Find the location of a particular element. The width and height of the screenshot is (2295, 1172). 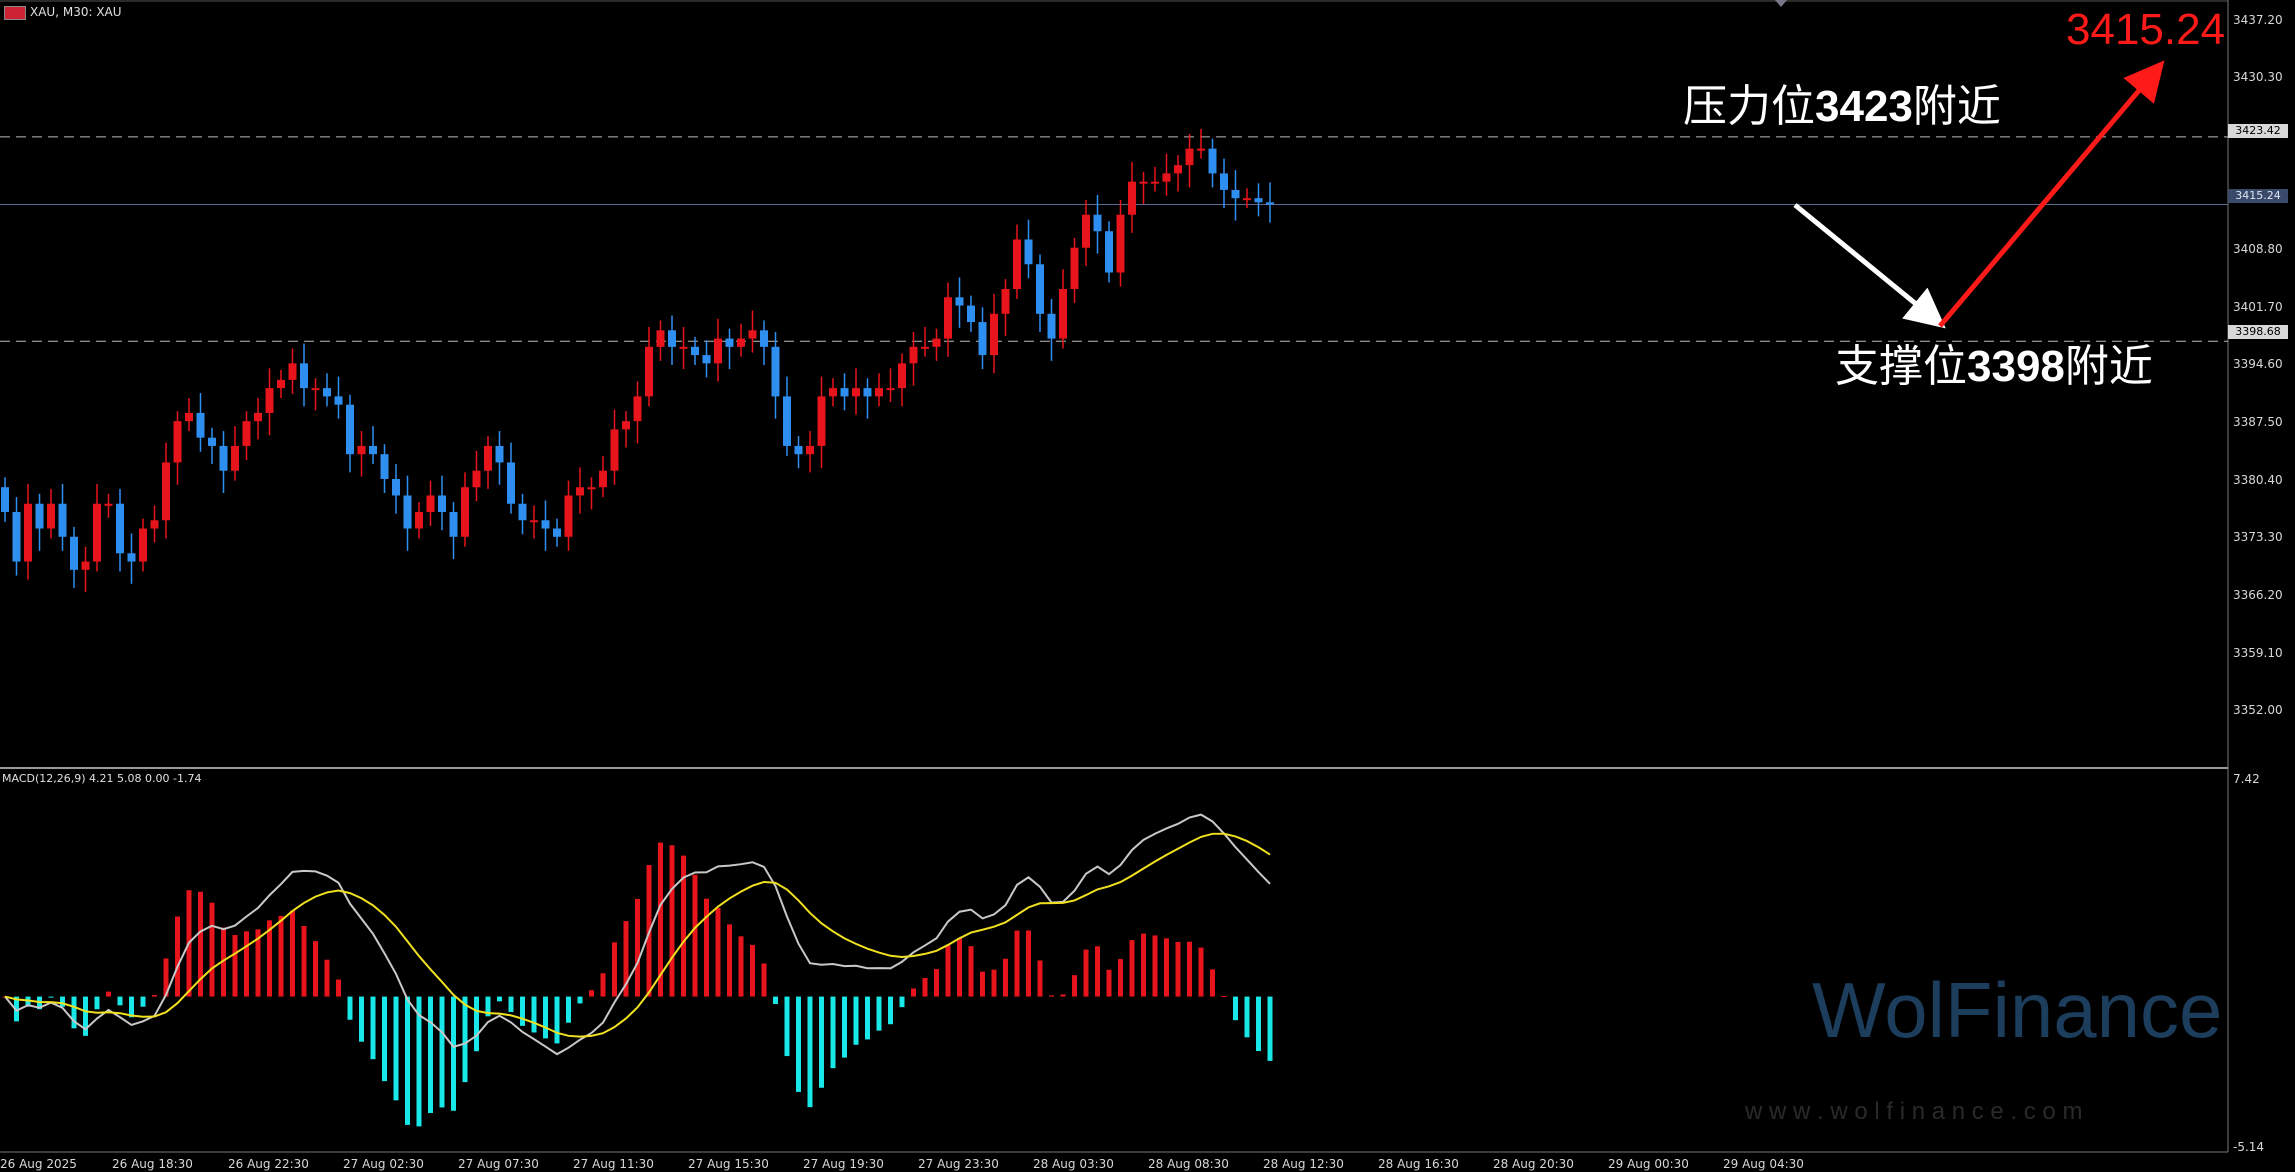

support-suffix: 附近 is located at coordinates (2108, 366).